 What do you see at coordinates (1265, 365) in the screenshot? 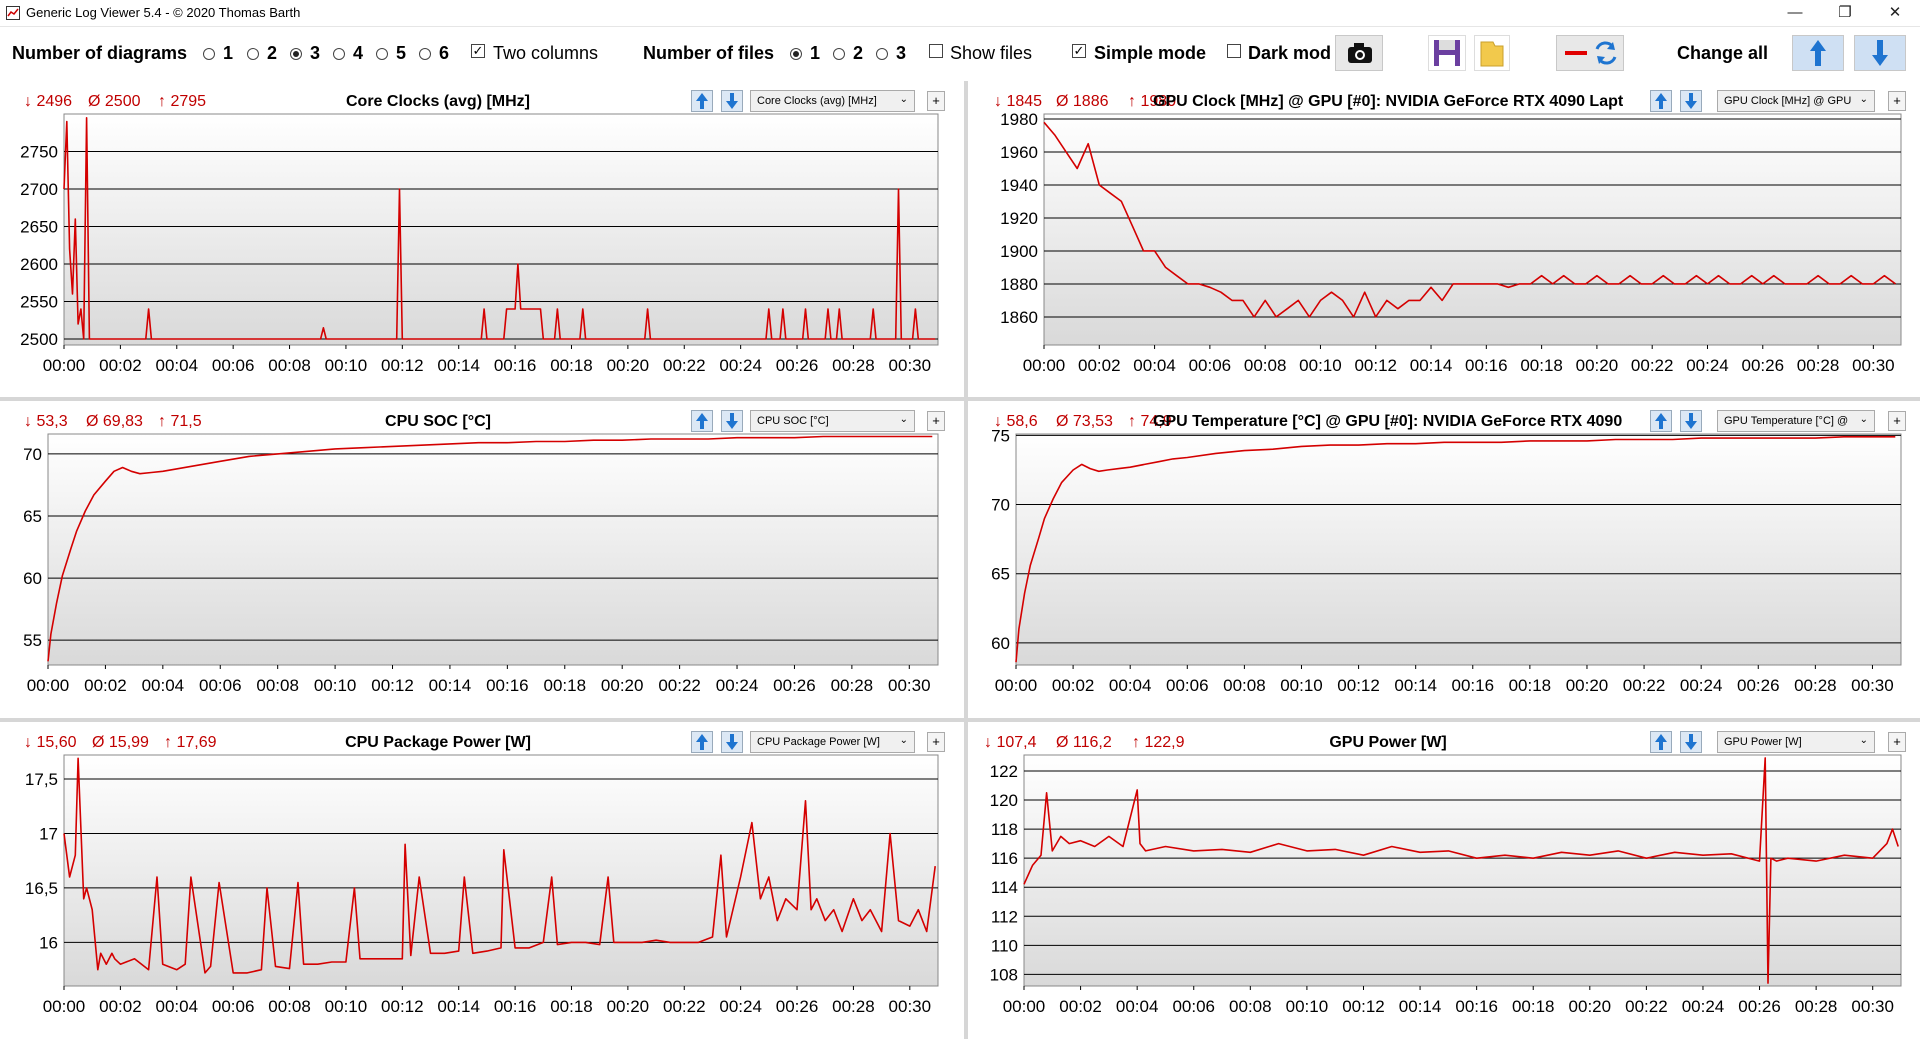
I see `x-tick-label: 00:08` at bounding box center [1265, 365].